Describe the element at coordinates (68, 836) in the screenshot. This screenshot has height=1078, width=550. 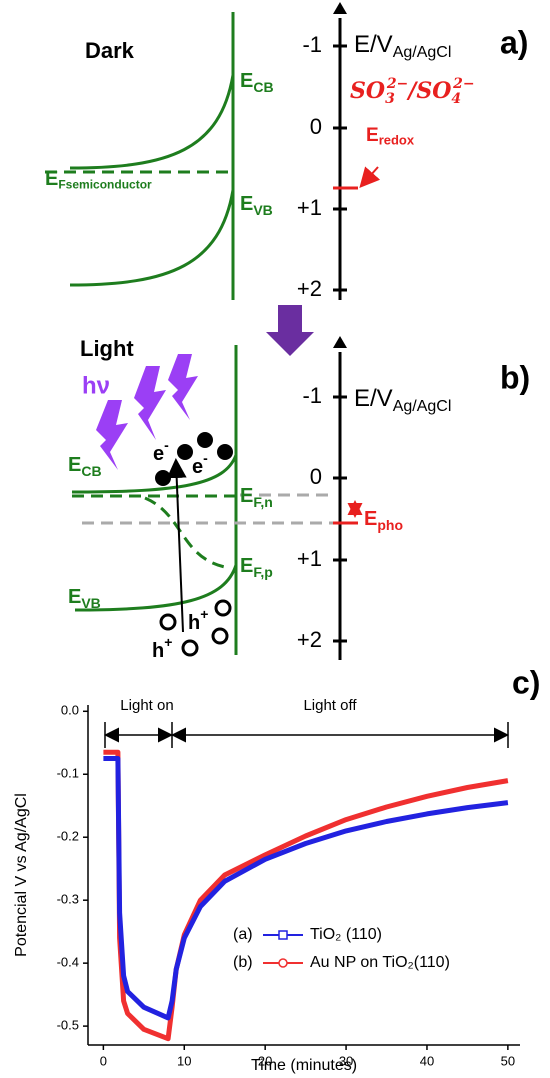
I see `y-tick-label: -0.2` at that location.